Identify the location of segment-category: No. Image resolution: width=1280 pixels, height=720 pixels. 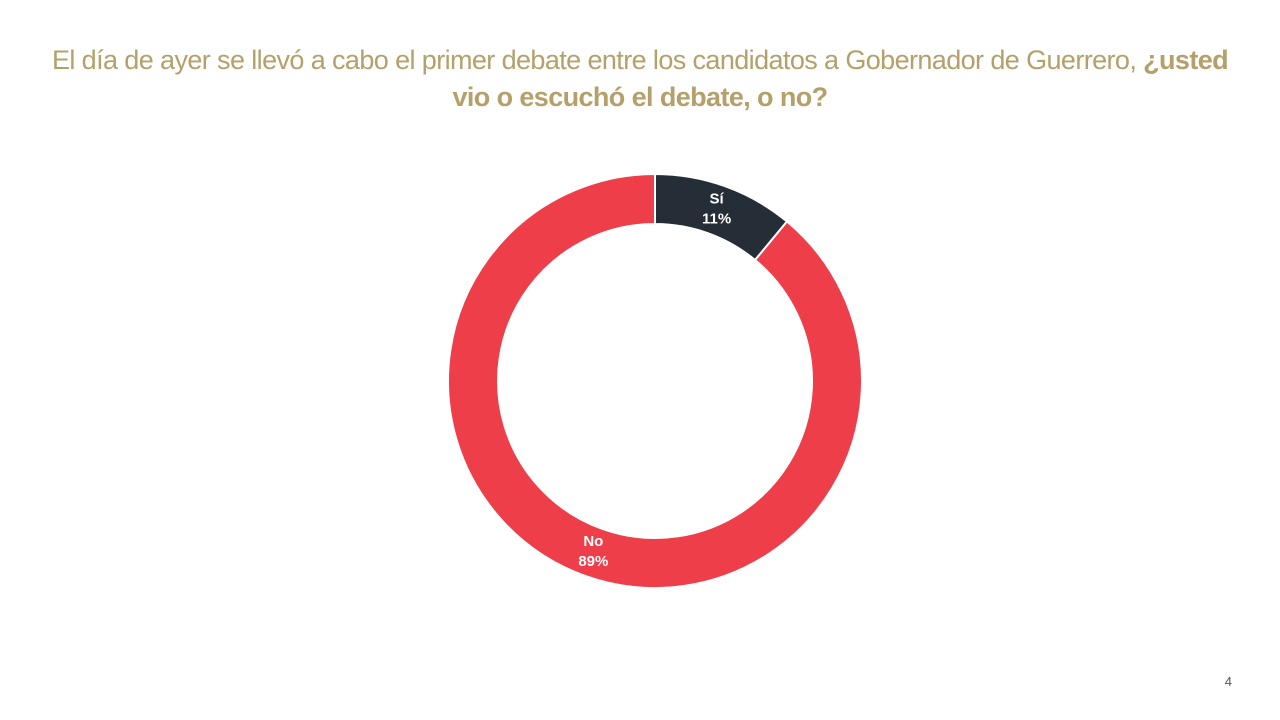
(593, 541).